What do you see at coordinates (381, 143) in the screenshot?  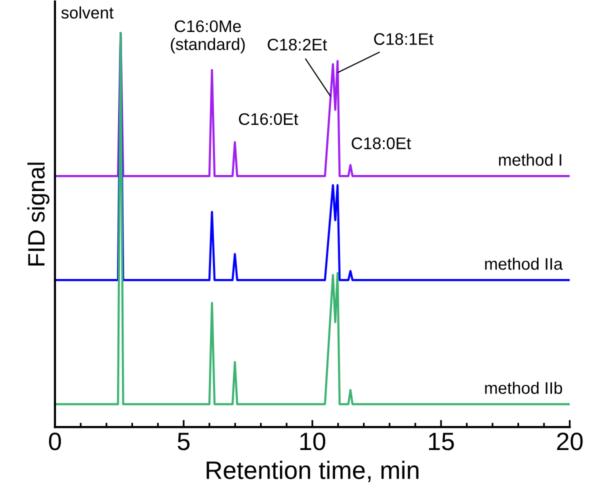 I see `annotation: C18:0Et` at bounding box center [381, 143].